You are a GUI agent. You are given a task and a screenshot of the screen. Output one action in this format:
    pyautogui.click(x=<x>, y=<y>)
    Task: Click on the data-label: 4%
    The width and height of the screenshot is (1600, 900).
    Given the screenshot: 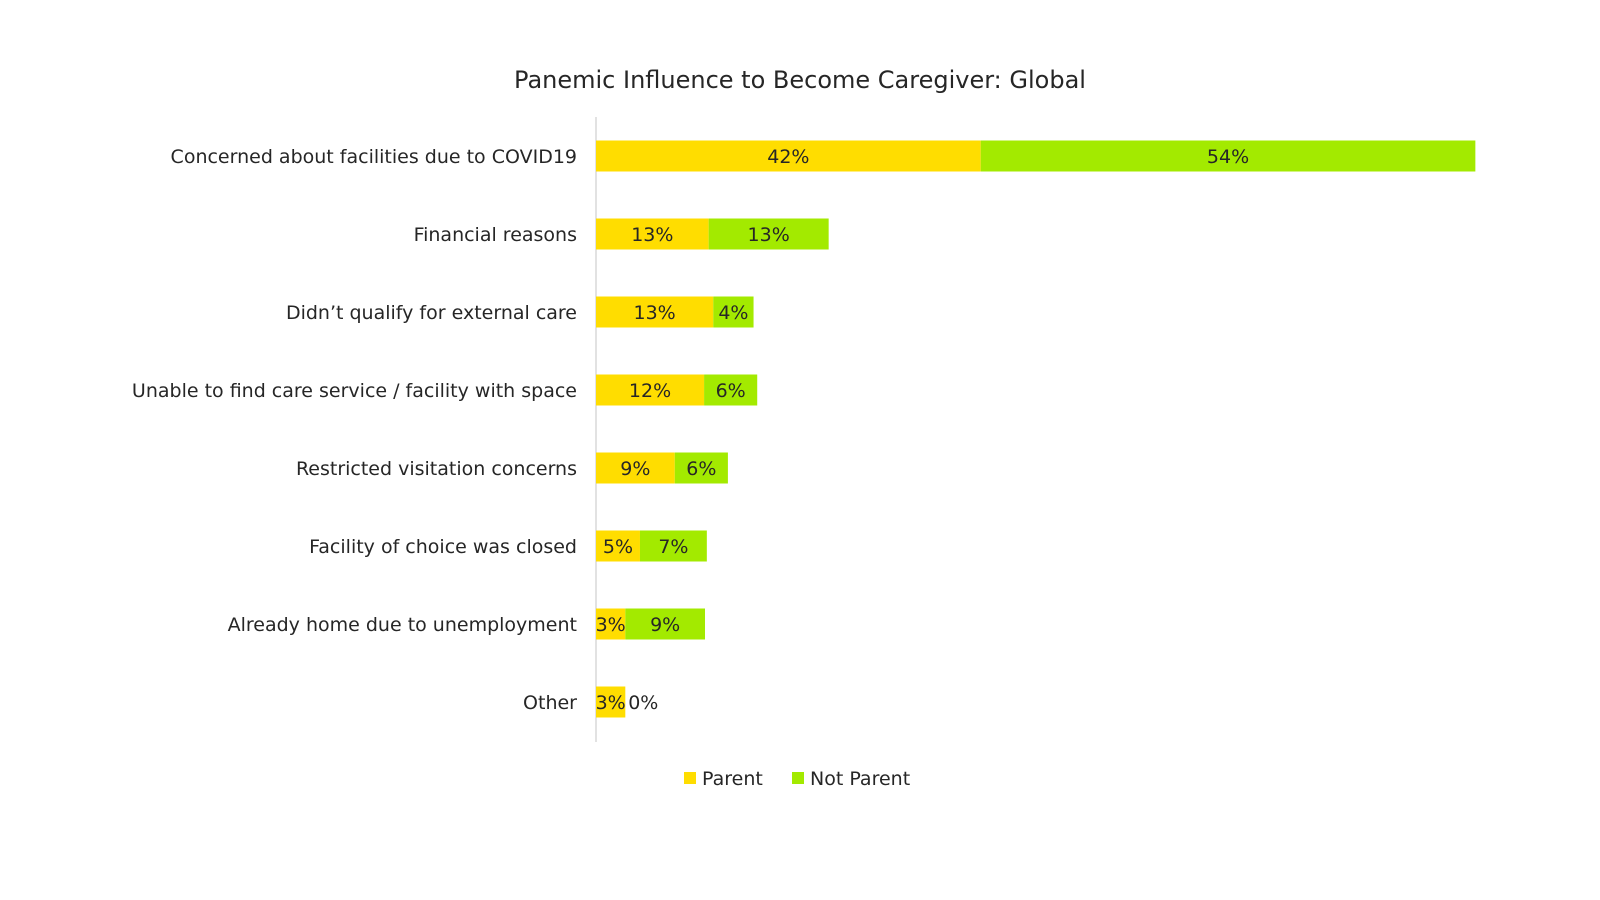 What is the action you would take?
    pyautogui.click(x=733, y=313)
    